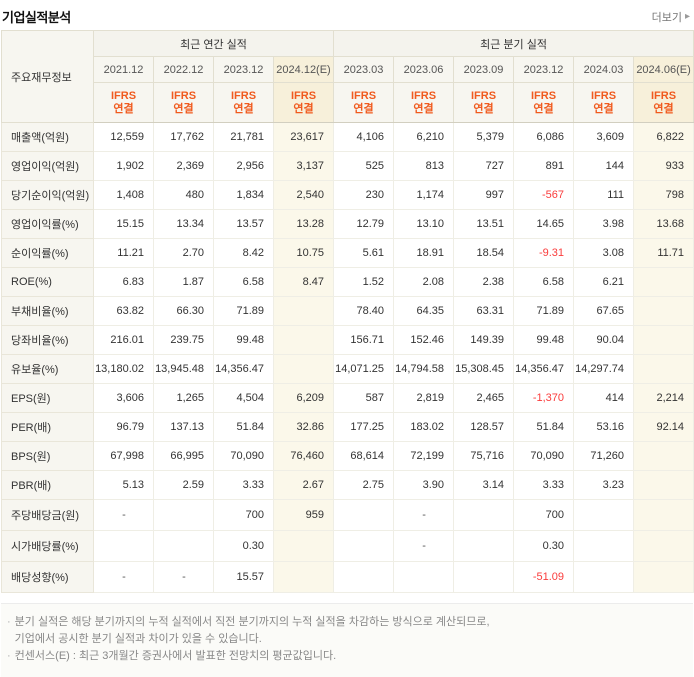 Image resolution: width=694 pixels, height=677 pixels. Describe the element at coordinates (123, 137) in the screenshot. I see `value-cell: 12,559` at that location.